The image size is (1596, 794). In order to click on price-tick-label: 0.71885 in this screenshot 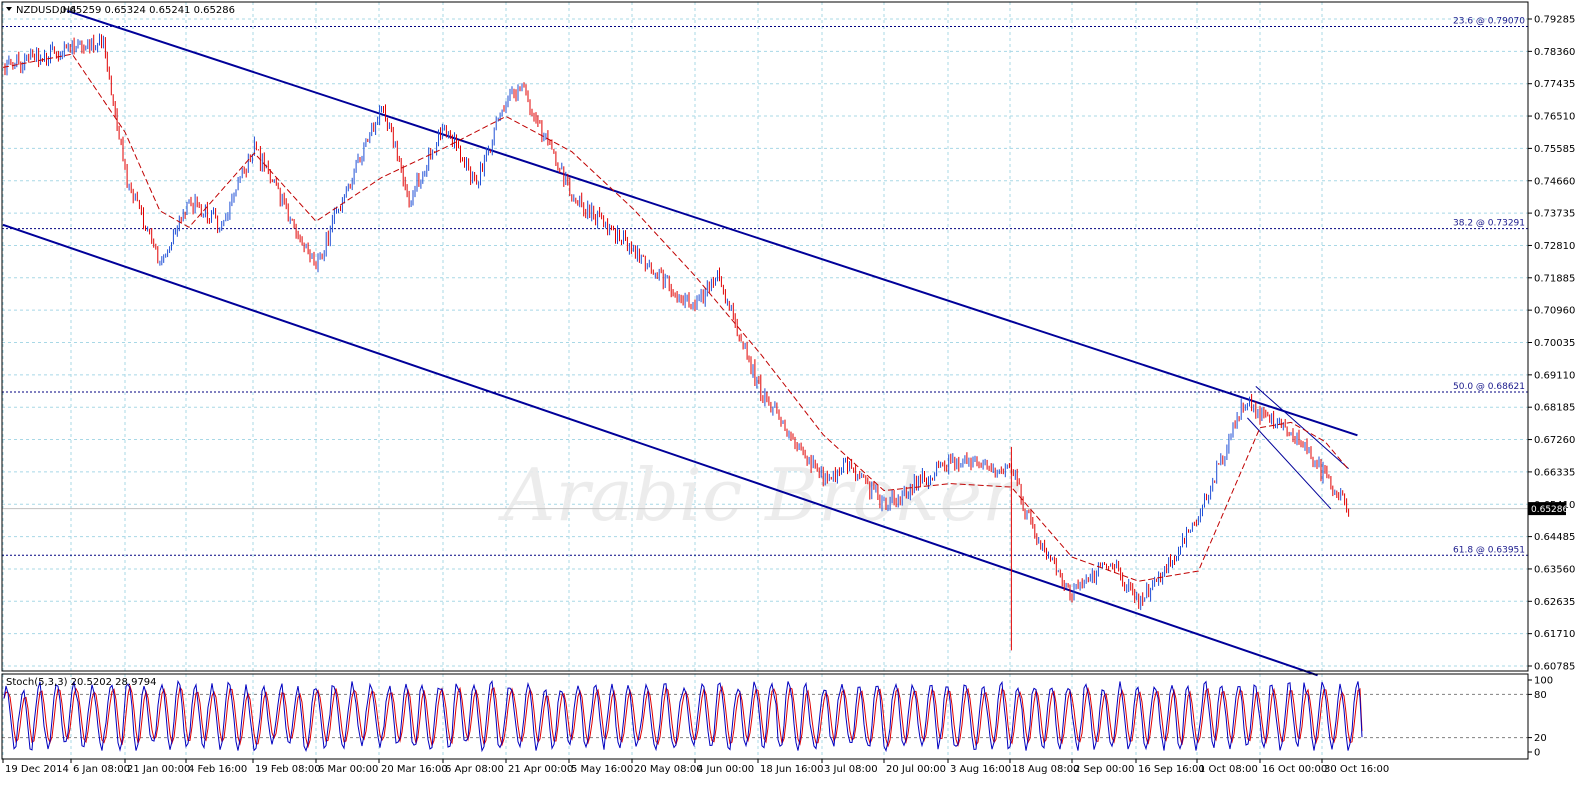, I will do `click(1554, 278)`.